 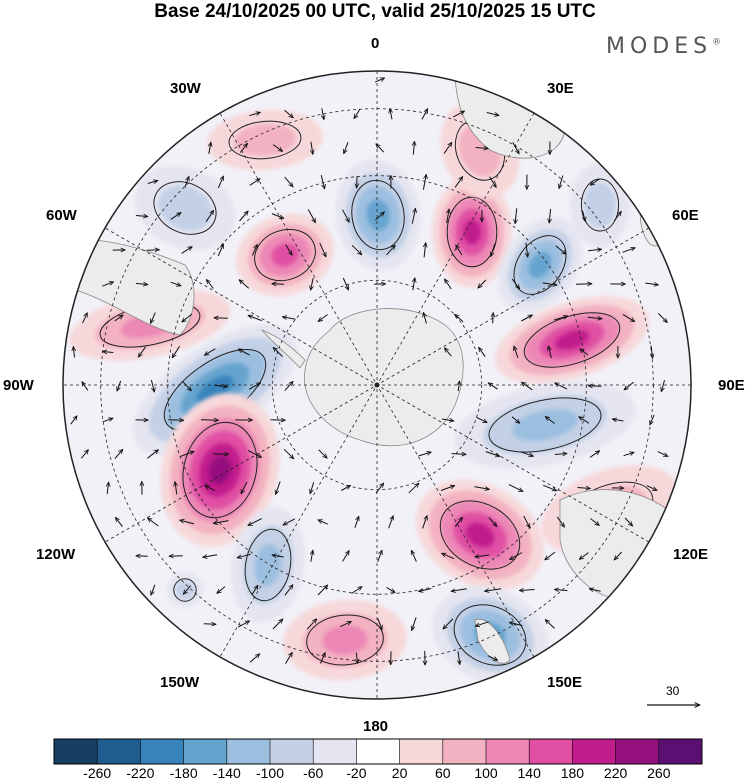 I want to click on lon-label-150w: 150W, so click(x=180, y=682).